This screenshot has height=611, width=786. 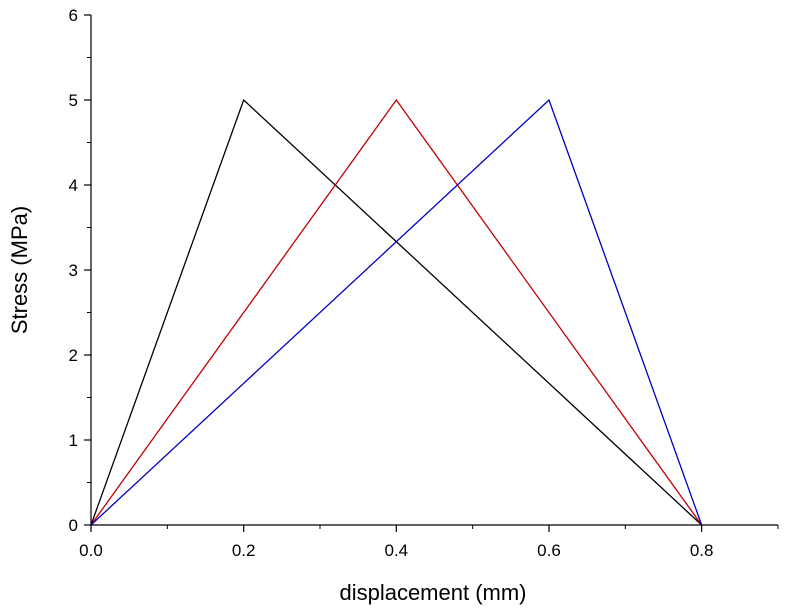 What do you see at coordinates (19, 270) in the screenshot?
I see `y-axis-title: Stress (MPa)` at bounding box center [19, 270].